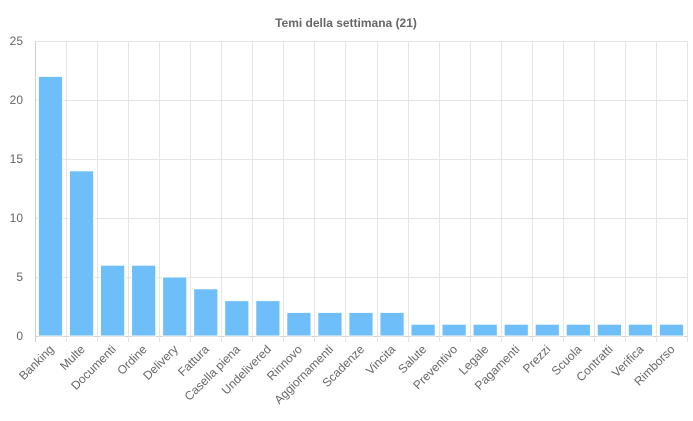  I want to click on y-axis-ticks: 0 5 10 15 20 25, so click(17, 188).